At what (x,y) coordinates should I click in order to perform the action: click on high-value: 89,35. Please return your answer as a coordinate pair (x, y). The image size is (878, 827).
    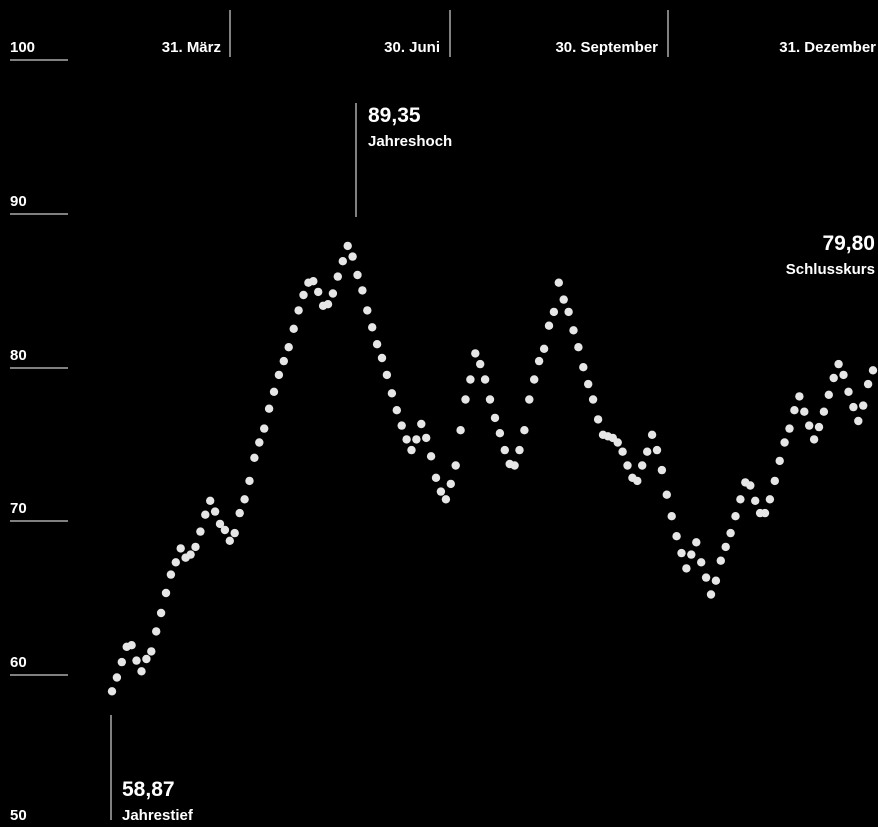
    Looking at the image, I should click on (394, 115).